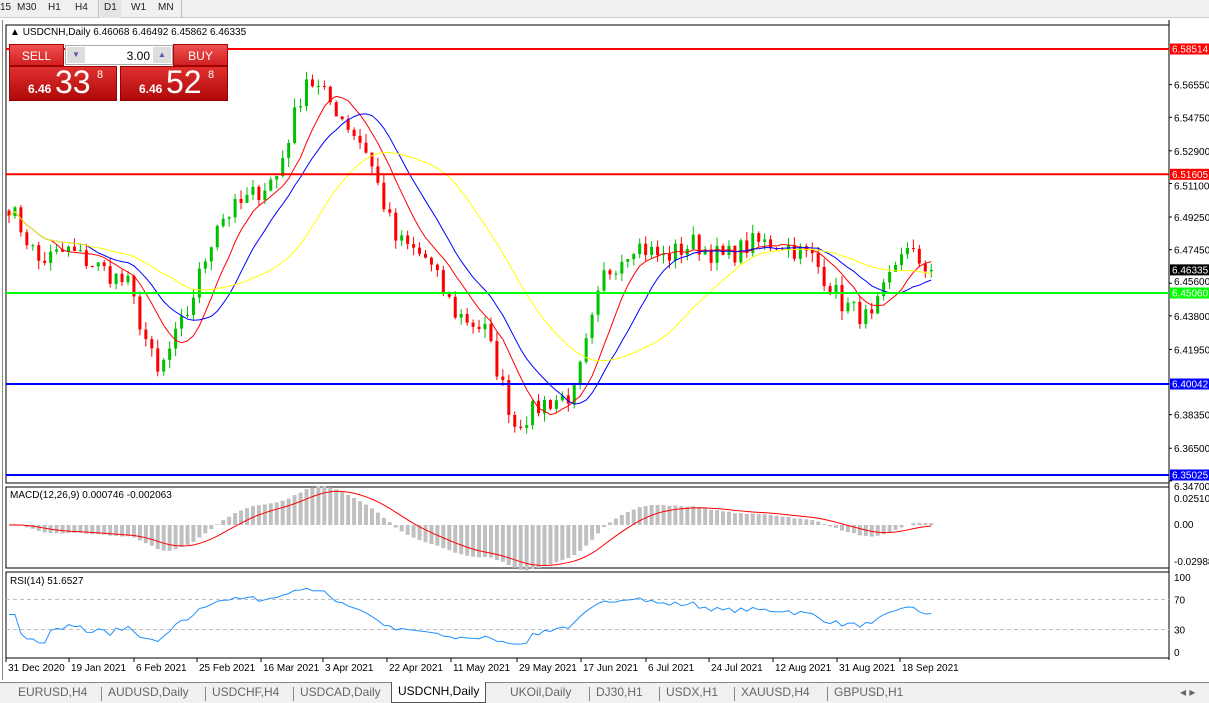  Describe the element at coordinates (869, 692) in the screenshot. I see `tab-gbpusd-h1: GBPUSD,H1` at that location.